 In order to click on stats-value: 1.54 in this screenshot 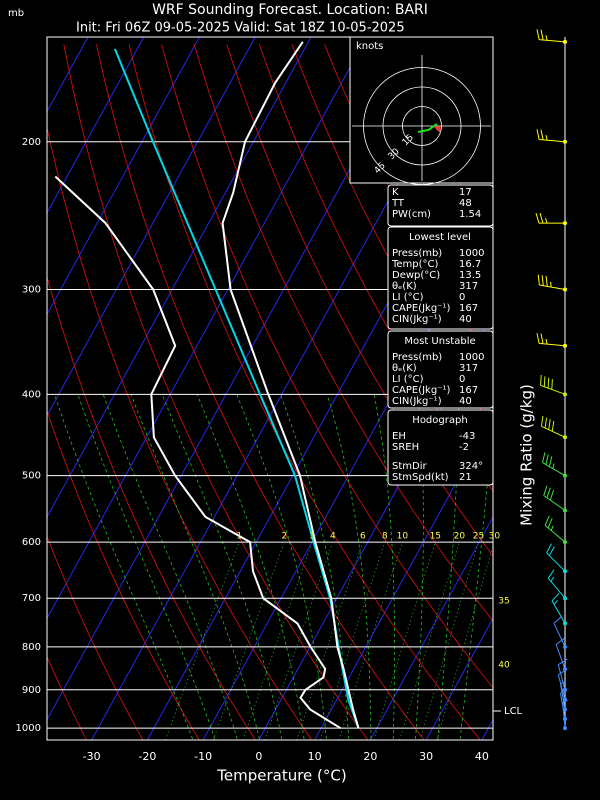, I will do `click(470, 214)`.